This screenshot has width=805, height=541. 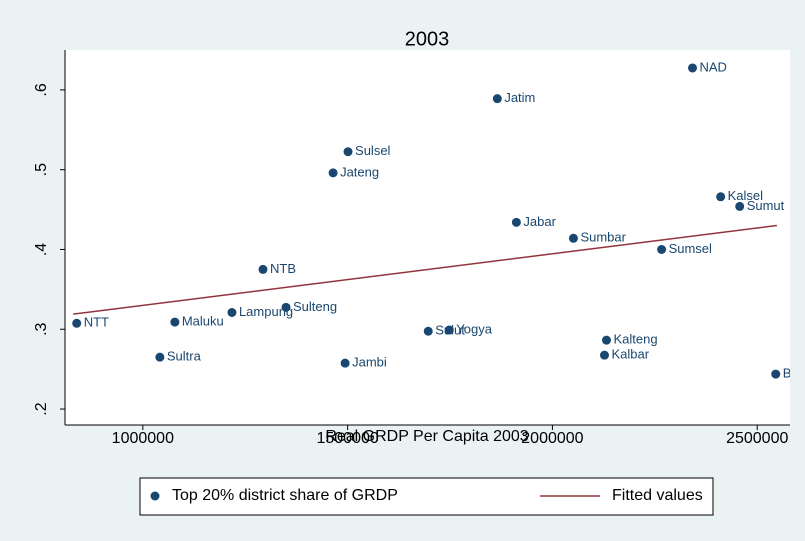 What do you see at coordinates (519, 97) in the screenshot?
I see `point-label: Jatim` at bounding box center [519, 97].